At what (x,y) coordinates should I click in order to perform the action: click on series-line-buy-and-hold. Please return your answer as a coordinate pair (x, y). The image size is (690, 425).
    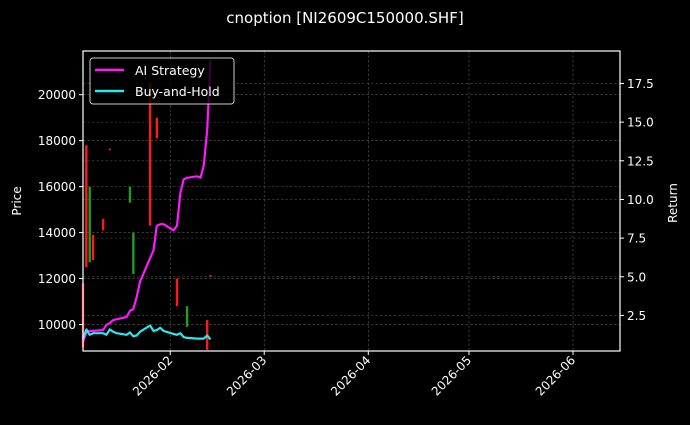
    Looking at the image, I should click on (146, 332).